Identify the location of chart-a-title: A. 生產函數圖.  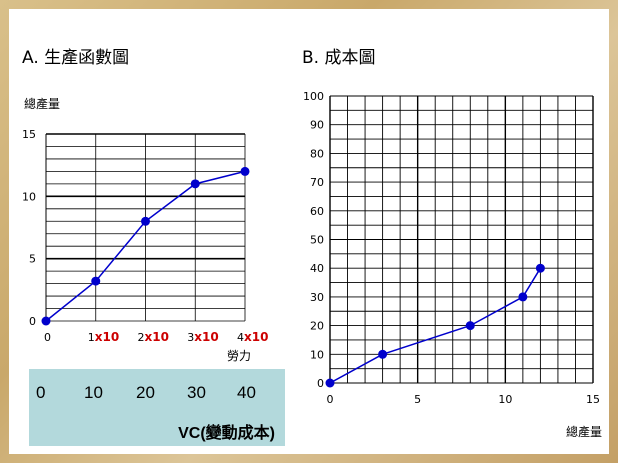
(76, 58).